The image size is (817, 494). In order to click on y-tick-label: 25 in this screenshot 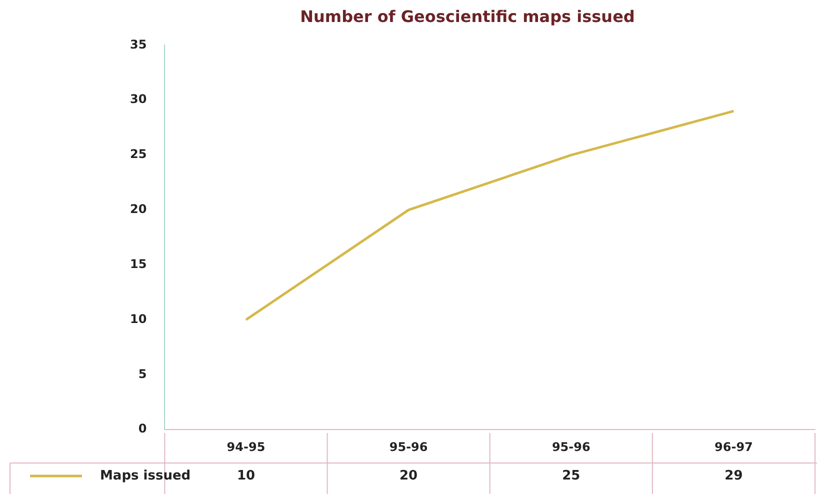, I will do `click(138, 154)`.